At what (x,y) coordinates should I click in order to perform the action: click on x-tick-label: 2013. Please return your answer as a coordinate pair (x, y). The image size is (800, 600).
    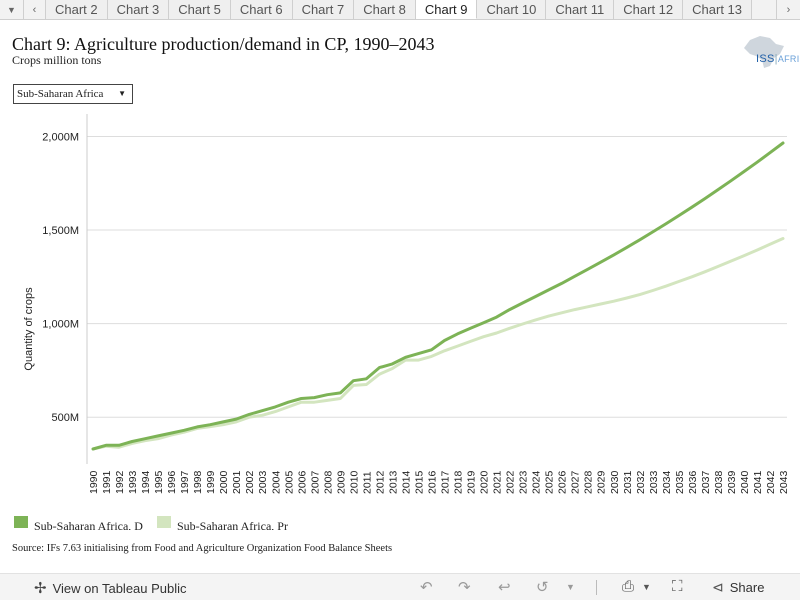
    Looking at the image, I should click on (393, 482).